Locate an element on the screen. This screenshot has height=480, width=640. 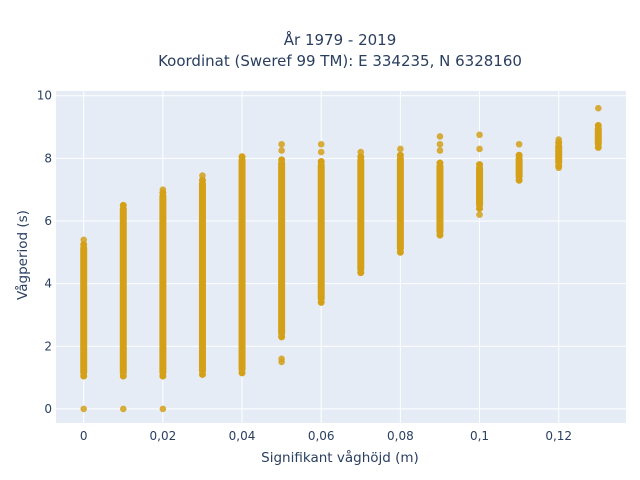
y-axis-label: Vågperiod (s) is located at coordinates (22, 255).